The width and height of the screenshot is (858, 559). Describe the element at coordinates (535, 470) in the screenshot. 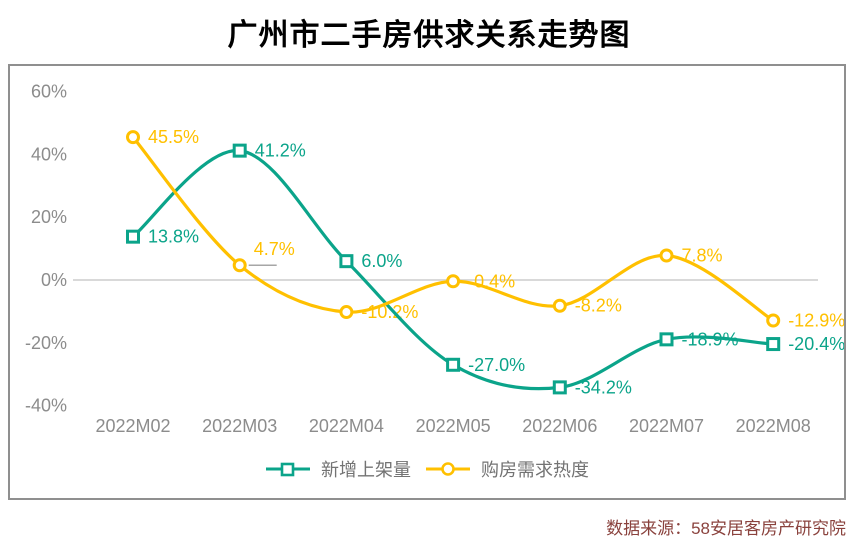

I see `legend-label-buyer-demand: 购房需求热度` at that location.